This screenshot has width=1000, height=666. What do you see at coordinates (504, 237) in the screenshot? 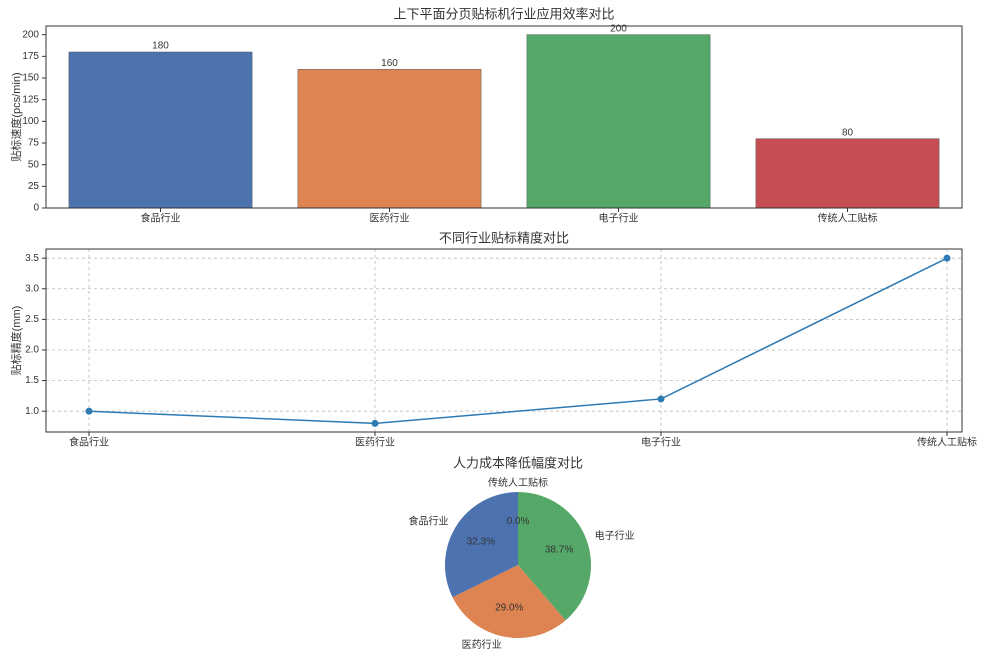
I see `chart-title: 不同行业贴标精度对比` at bounding box center [504, 237].